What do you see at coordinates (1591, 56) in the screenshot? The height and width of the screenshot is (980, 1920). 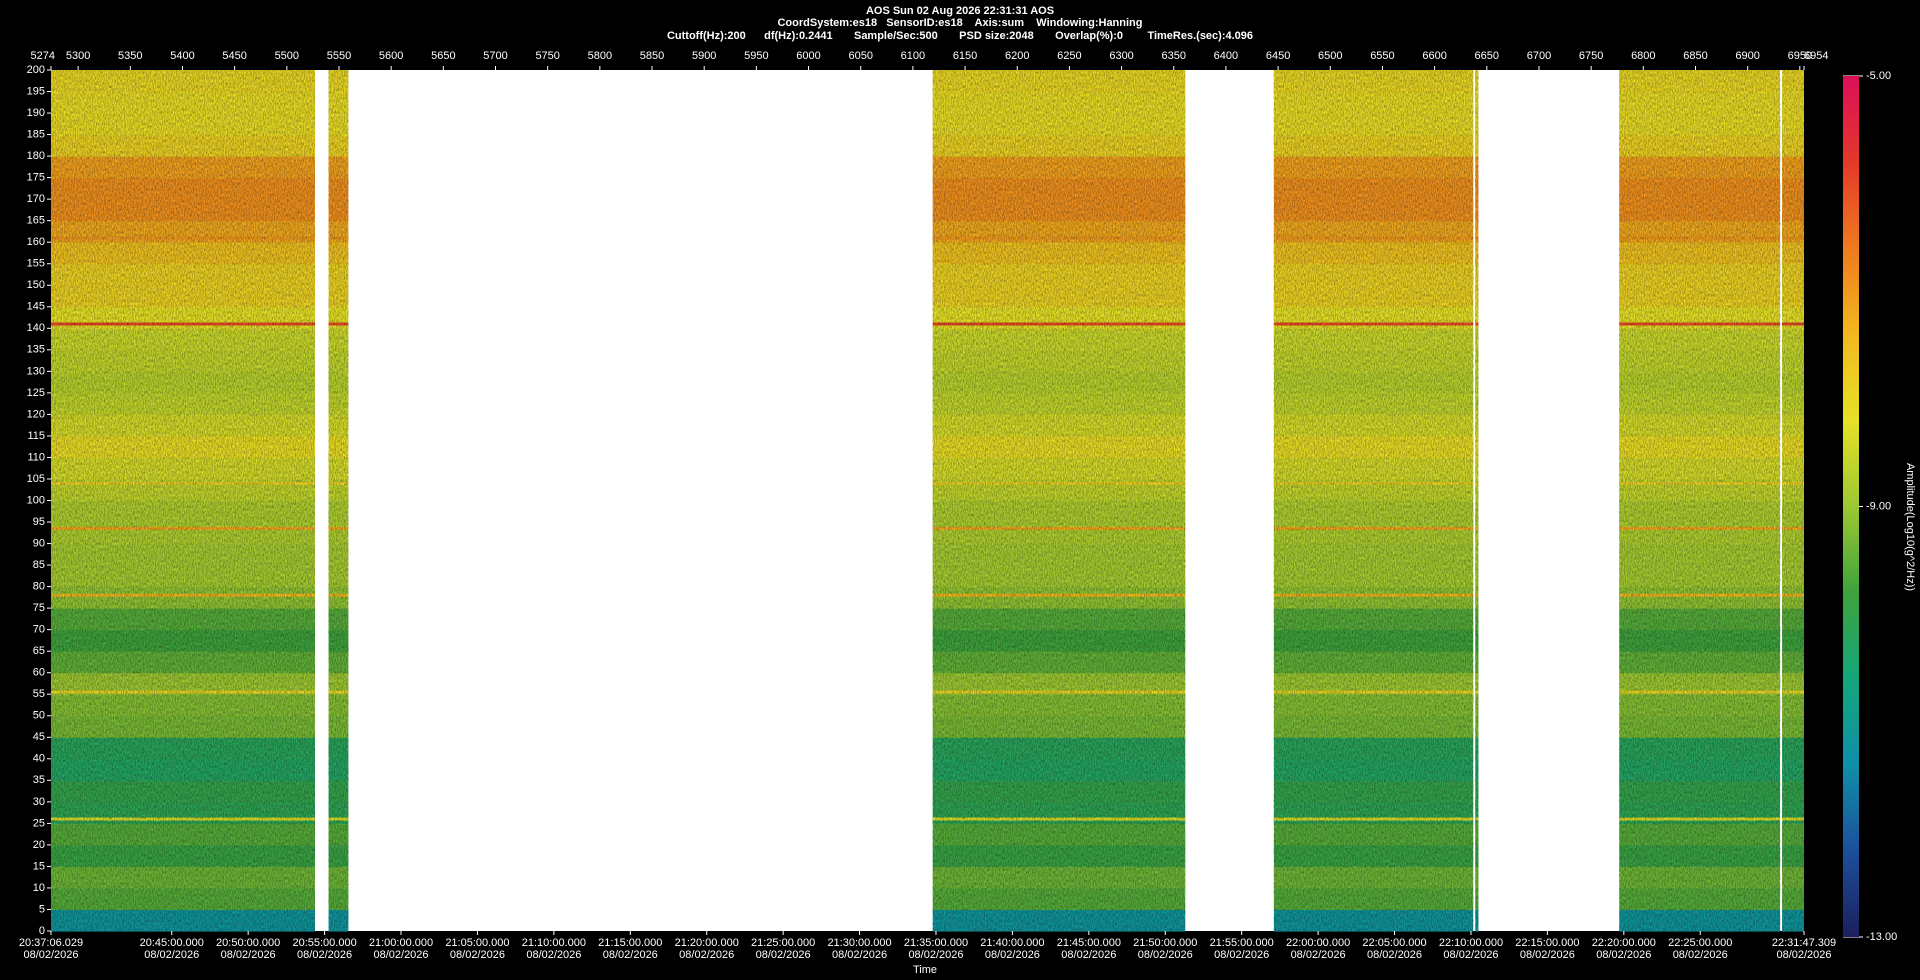 I see `x-tick-label: 6750` at bounding box center [1591, 56].